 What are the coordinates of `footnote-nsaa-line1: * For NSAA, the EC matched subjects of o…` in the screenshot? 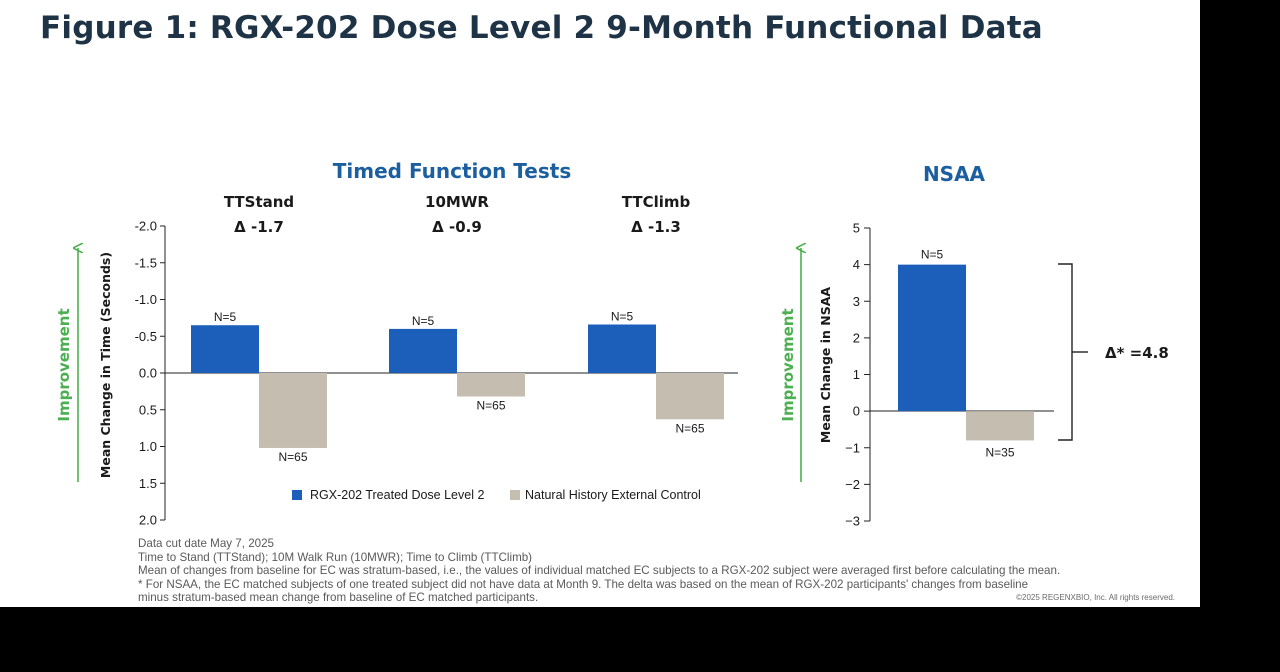 It's located at (583, 584).